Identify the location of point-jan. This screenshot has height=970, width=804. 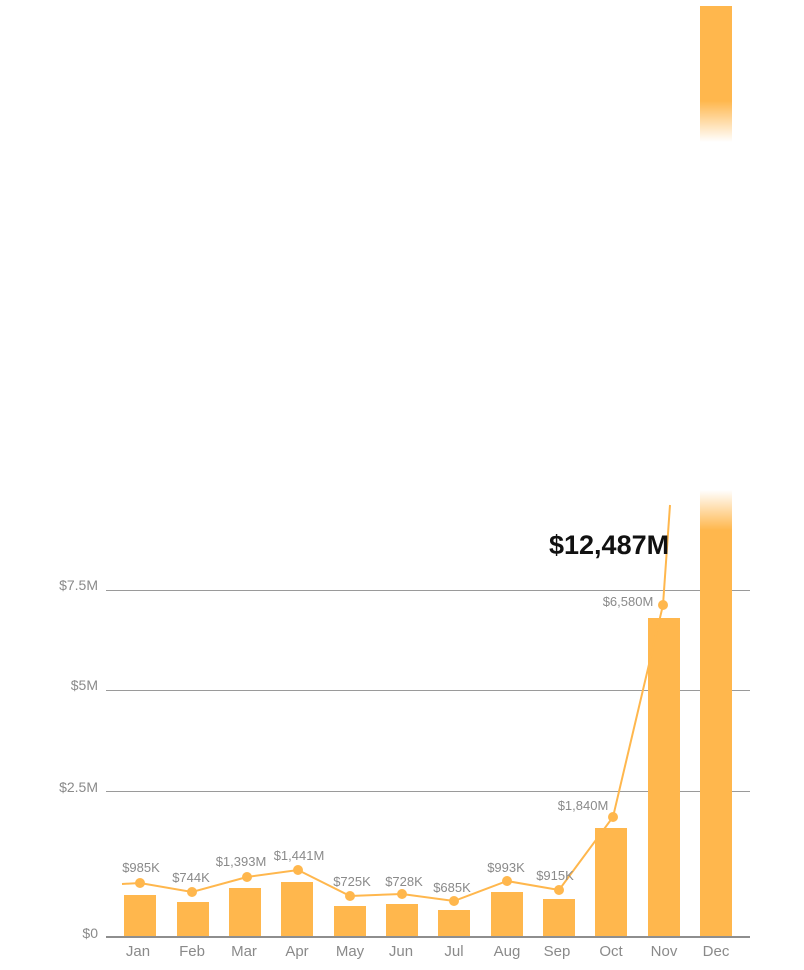
(140, 883).